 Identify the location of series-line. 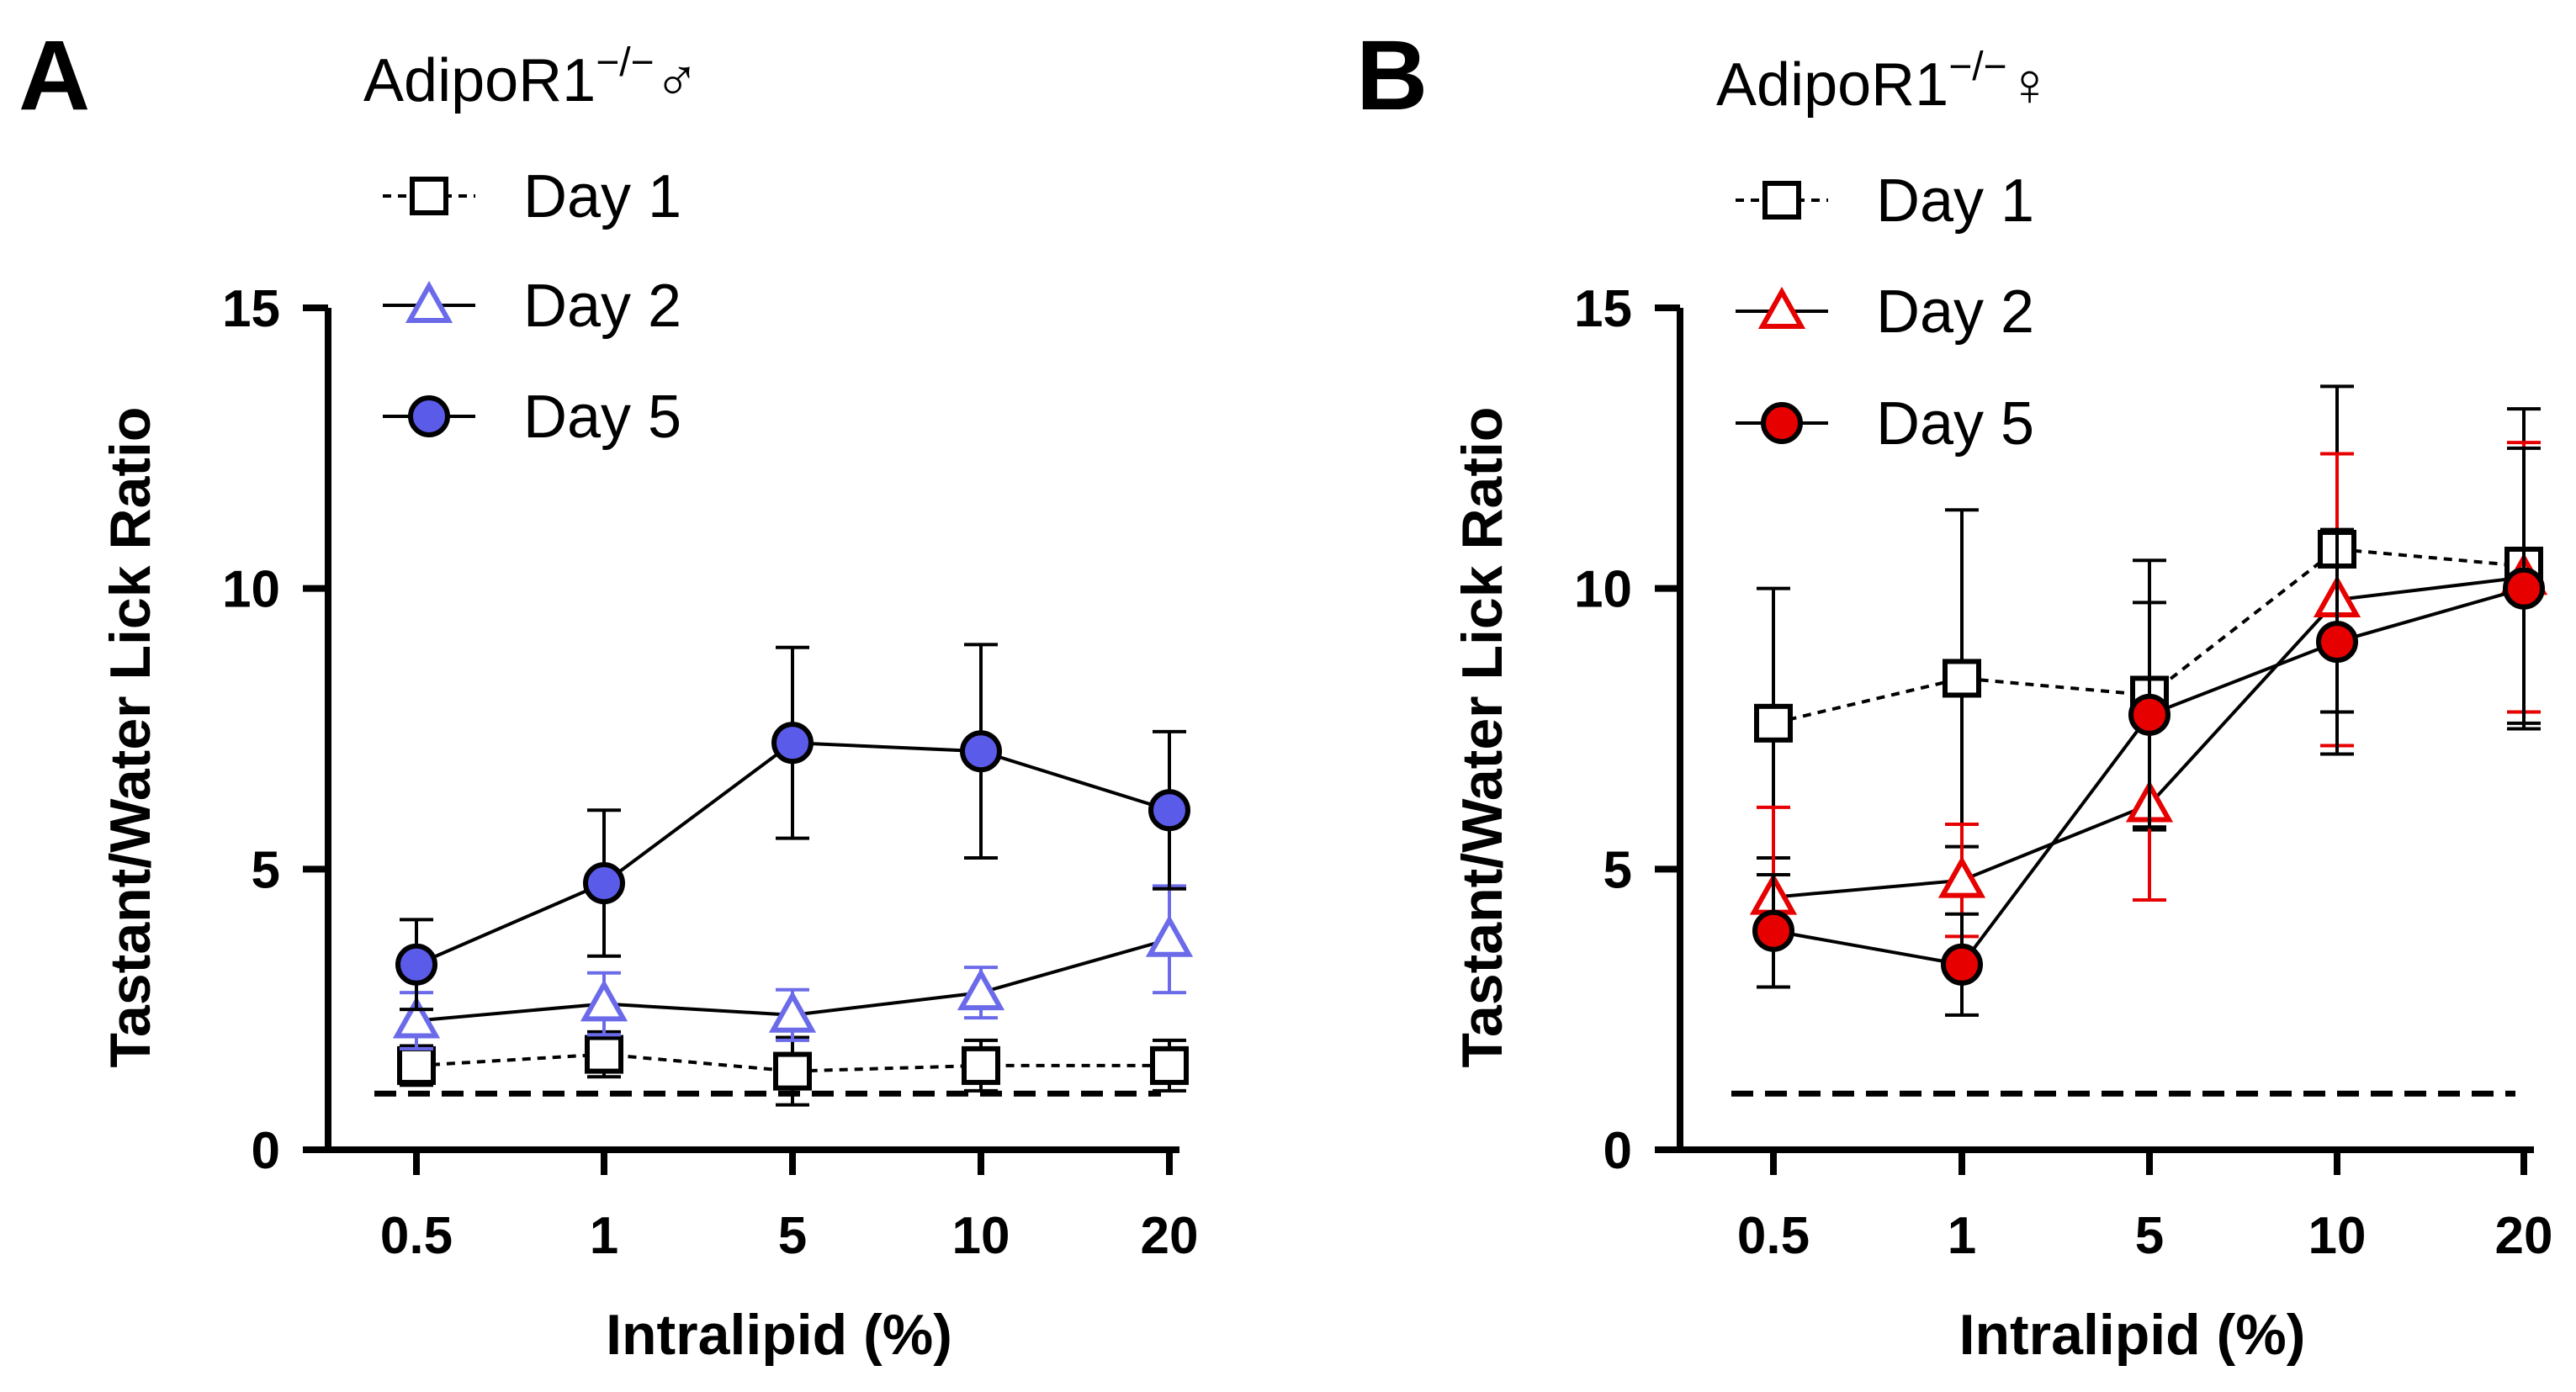
(792, 1062).